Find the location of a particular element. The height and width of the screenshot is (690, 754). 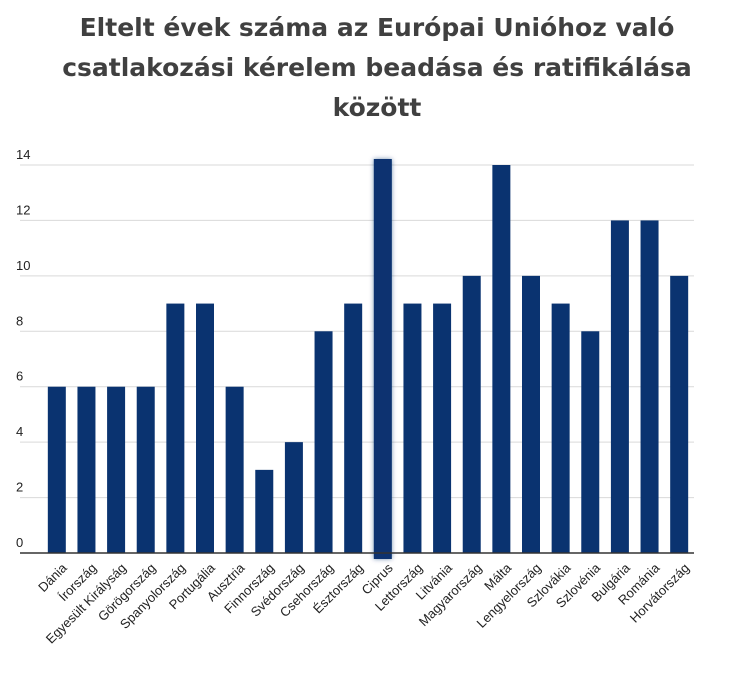

y-tick-label: 8 is located at coordinates (19, 320).